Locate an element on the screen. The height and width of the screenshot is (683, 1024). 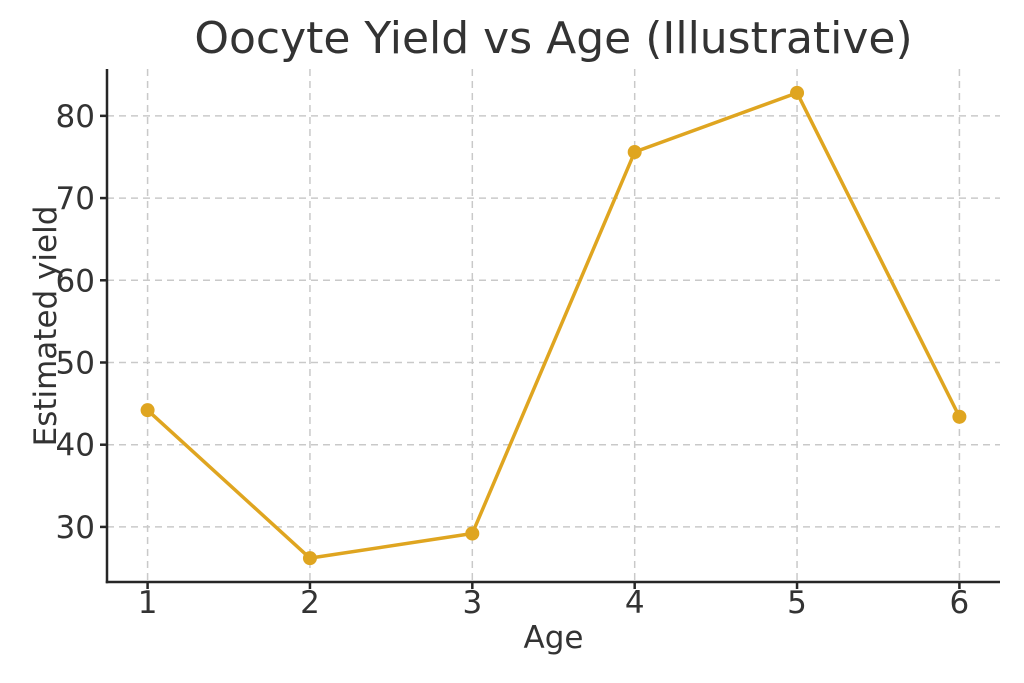
x-tick-label: 1 is located at coordinates (148, 603).